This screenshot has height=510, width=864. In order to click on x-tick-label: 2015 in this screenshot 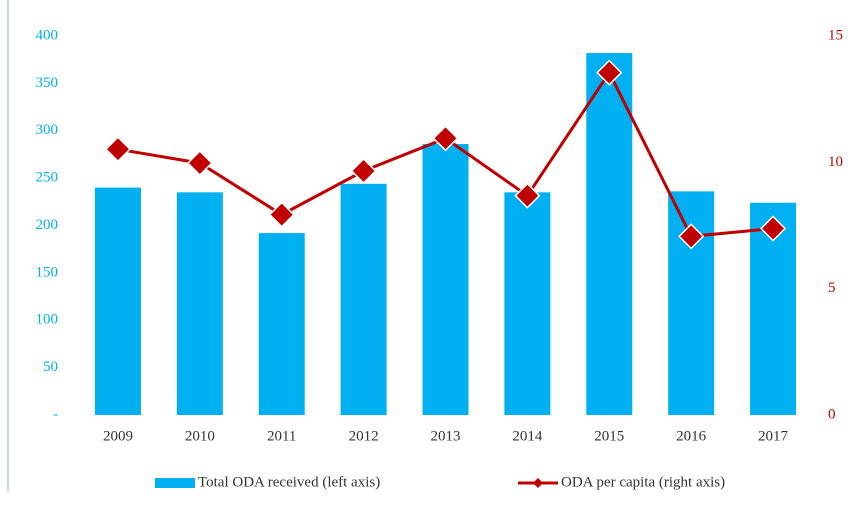, I will do `click(609, 436)`.